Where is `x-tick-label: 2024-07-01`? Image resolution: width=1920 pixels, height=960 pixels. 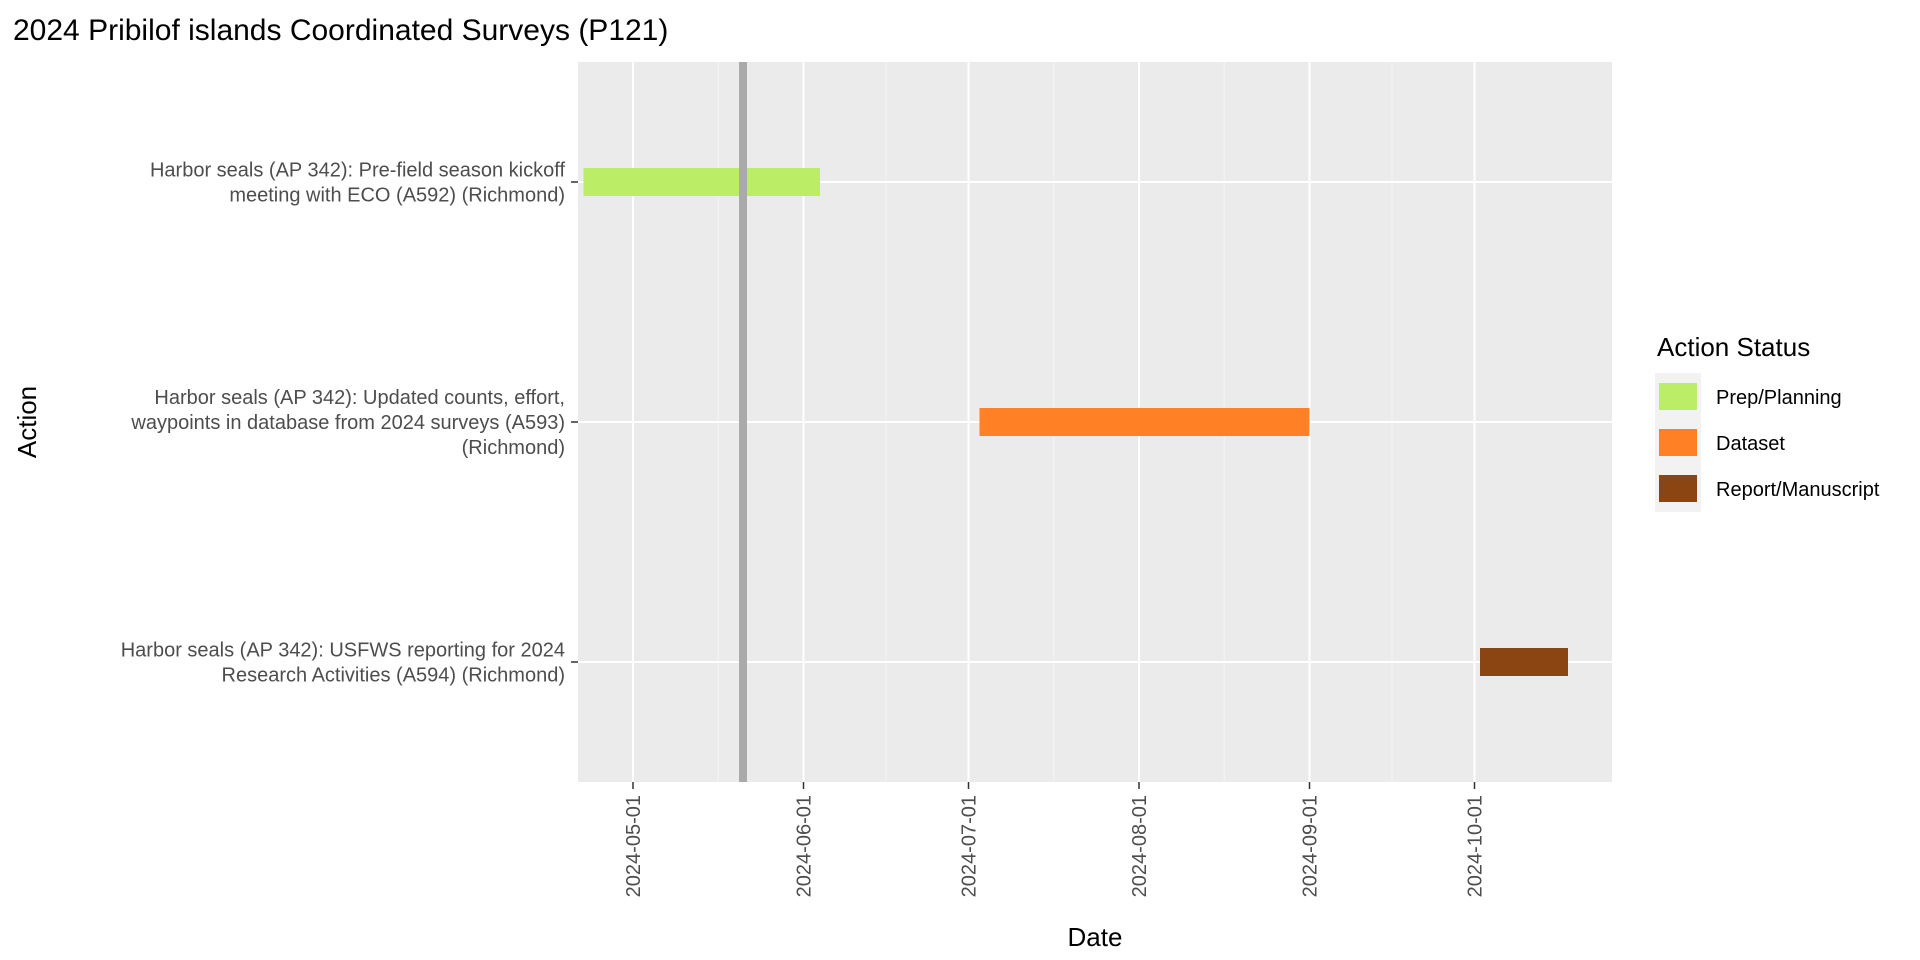 x-tick-label: 2024-07-01 is located at coordinates (970, 846).